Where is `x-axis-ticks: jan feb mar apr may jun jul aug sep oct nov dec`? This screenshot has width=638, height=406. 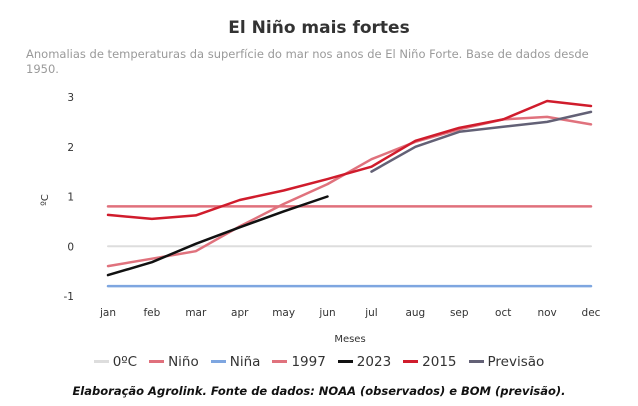
x-axis-ticks: jan feb mar apr may jun jul aug sep oct nov dec is located at coordinates (350, 313).